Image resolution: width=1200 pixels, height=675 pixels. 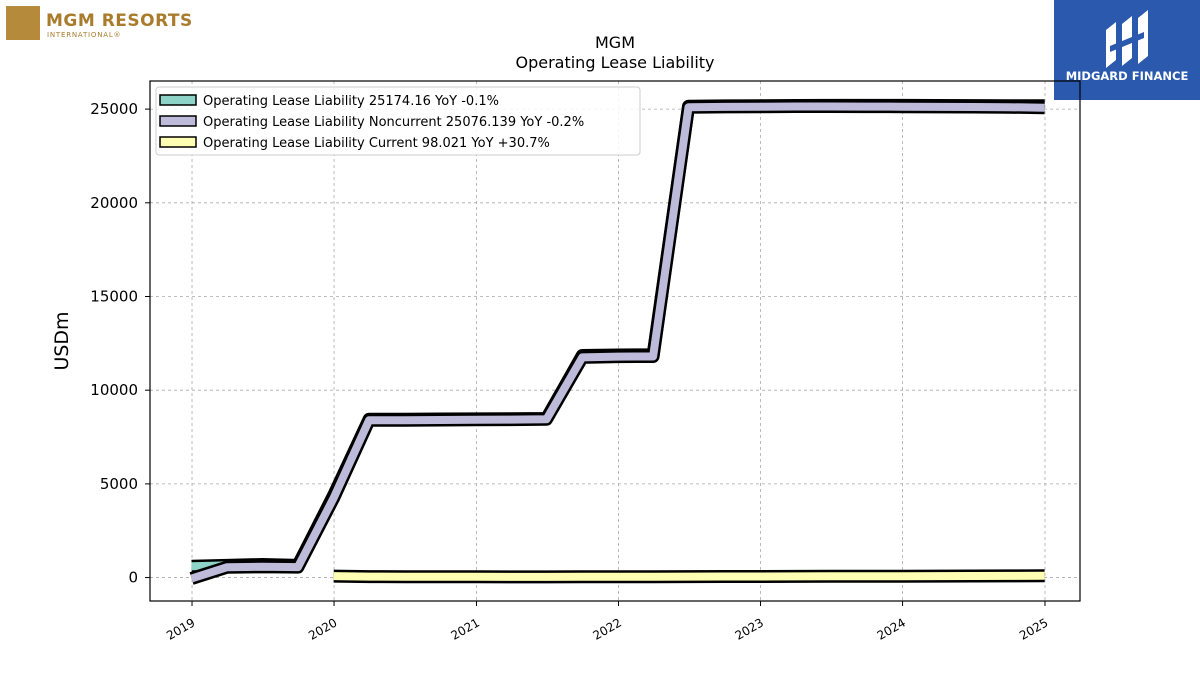 What do you see at coordinates (84, 35) in the screenshot?
I see `mgm-logo-sub: INTERNATIONAL®` at bounding box center [84, 35].